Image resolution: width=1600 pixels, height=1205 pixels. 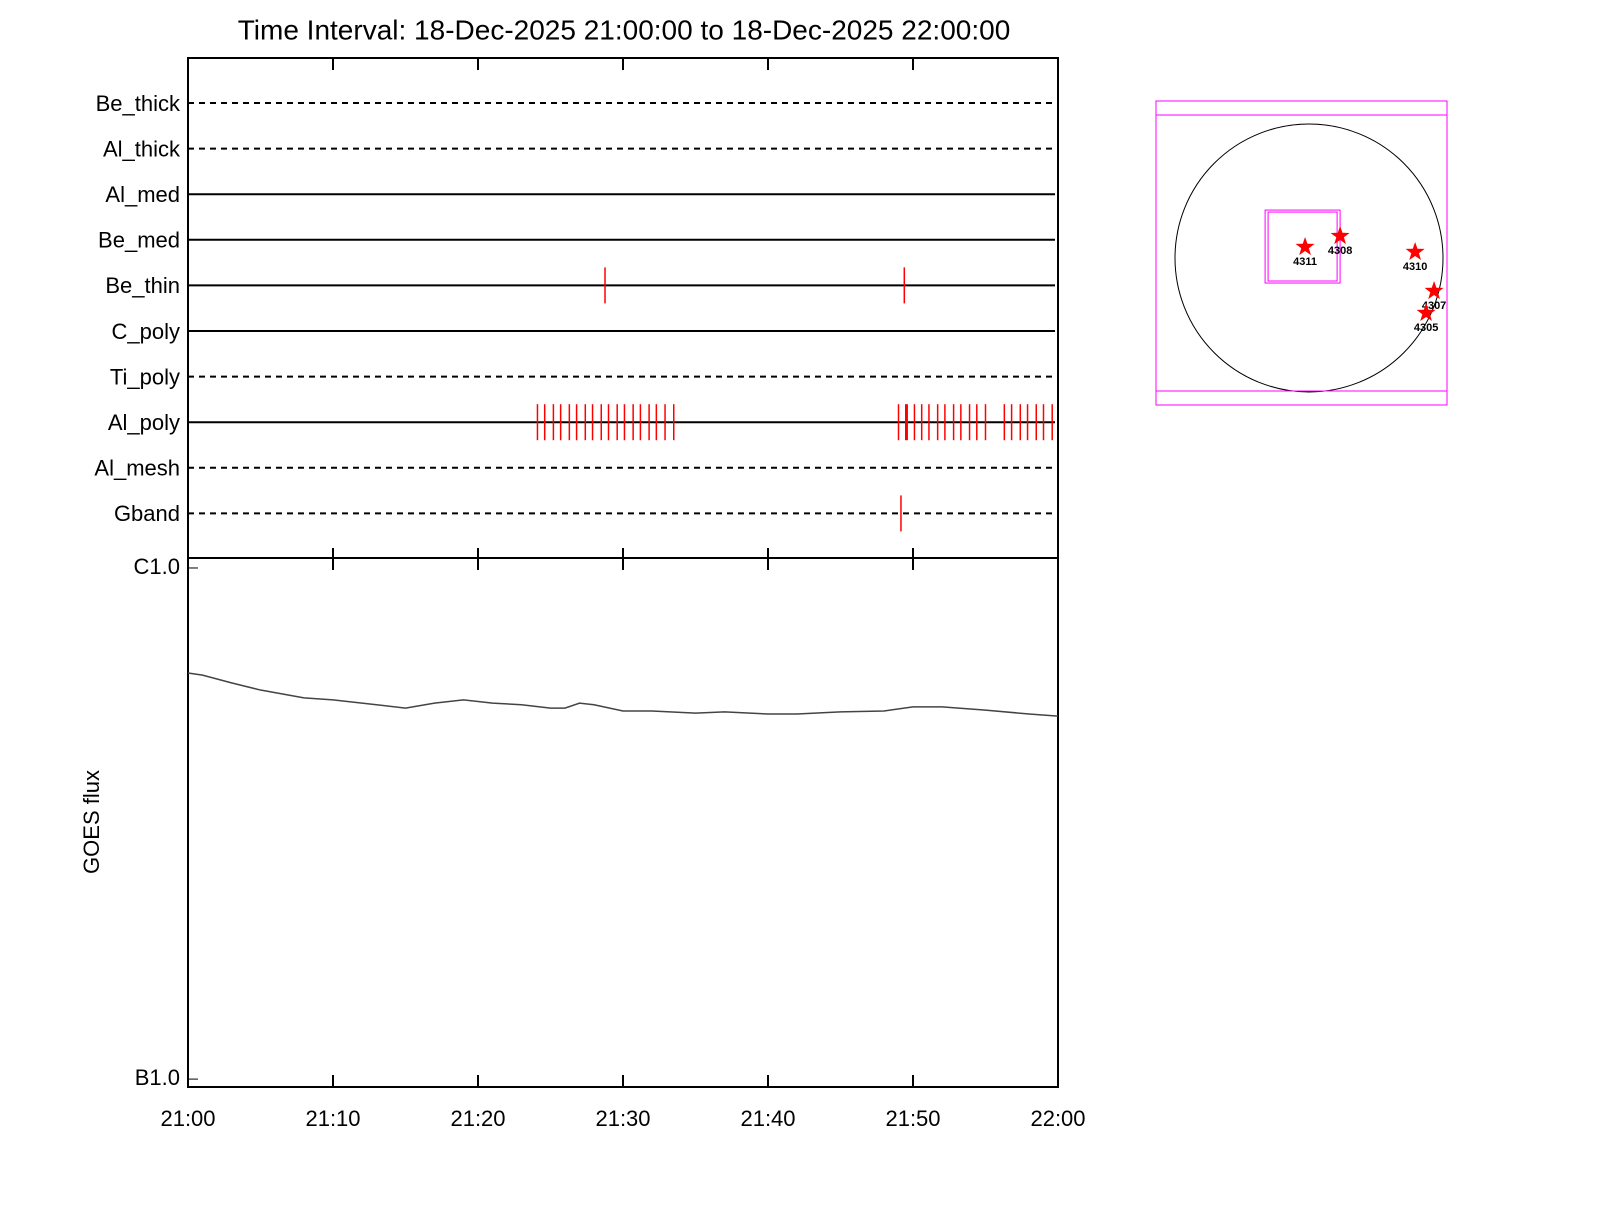 I want to click on y-tick-label: C1.0, so click(x=157, y=566).